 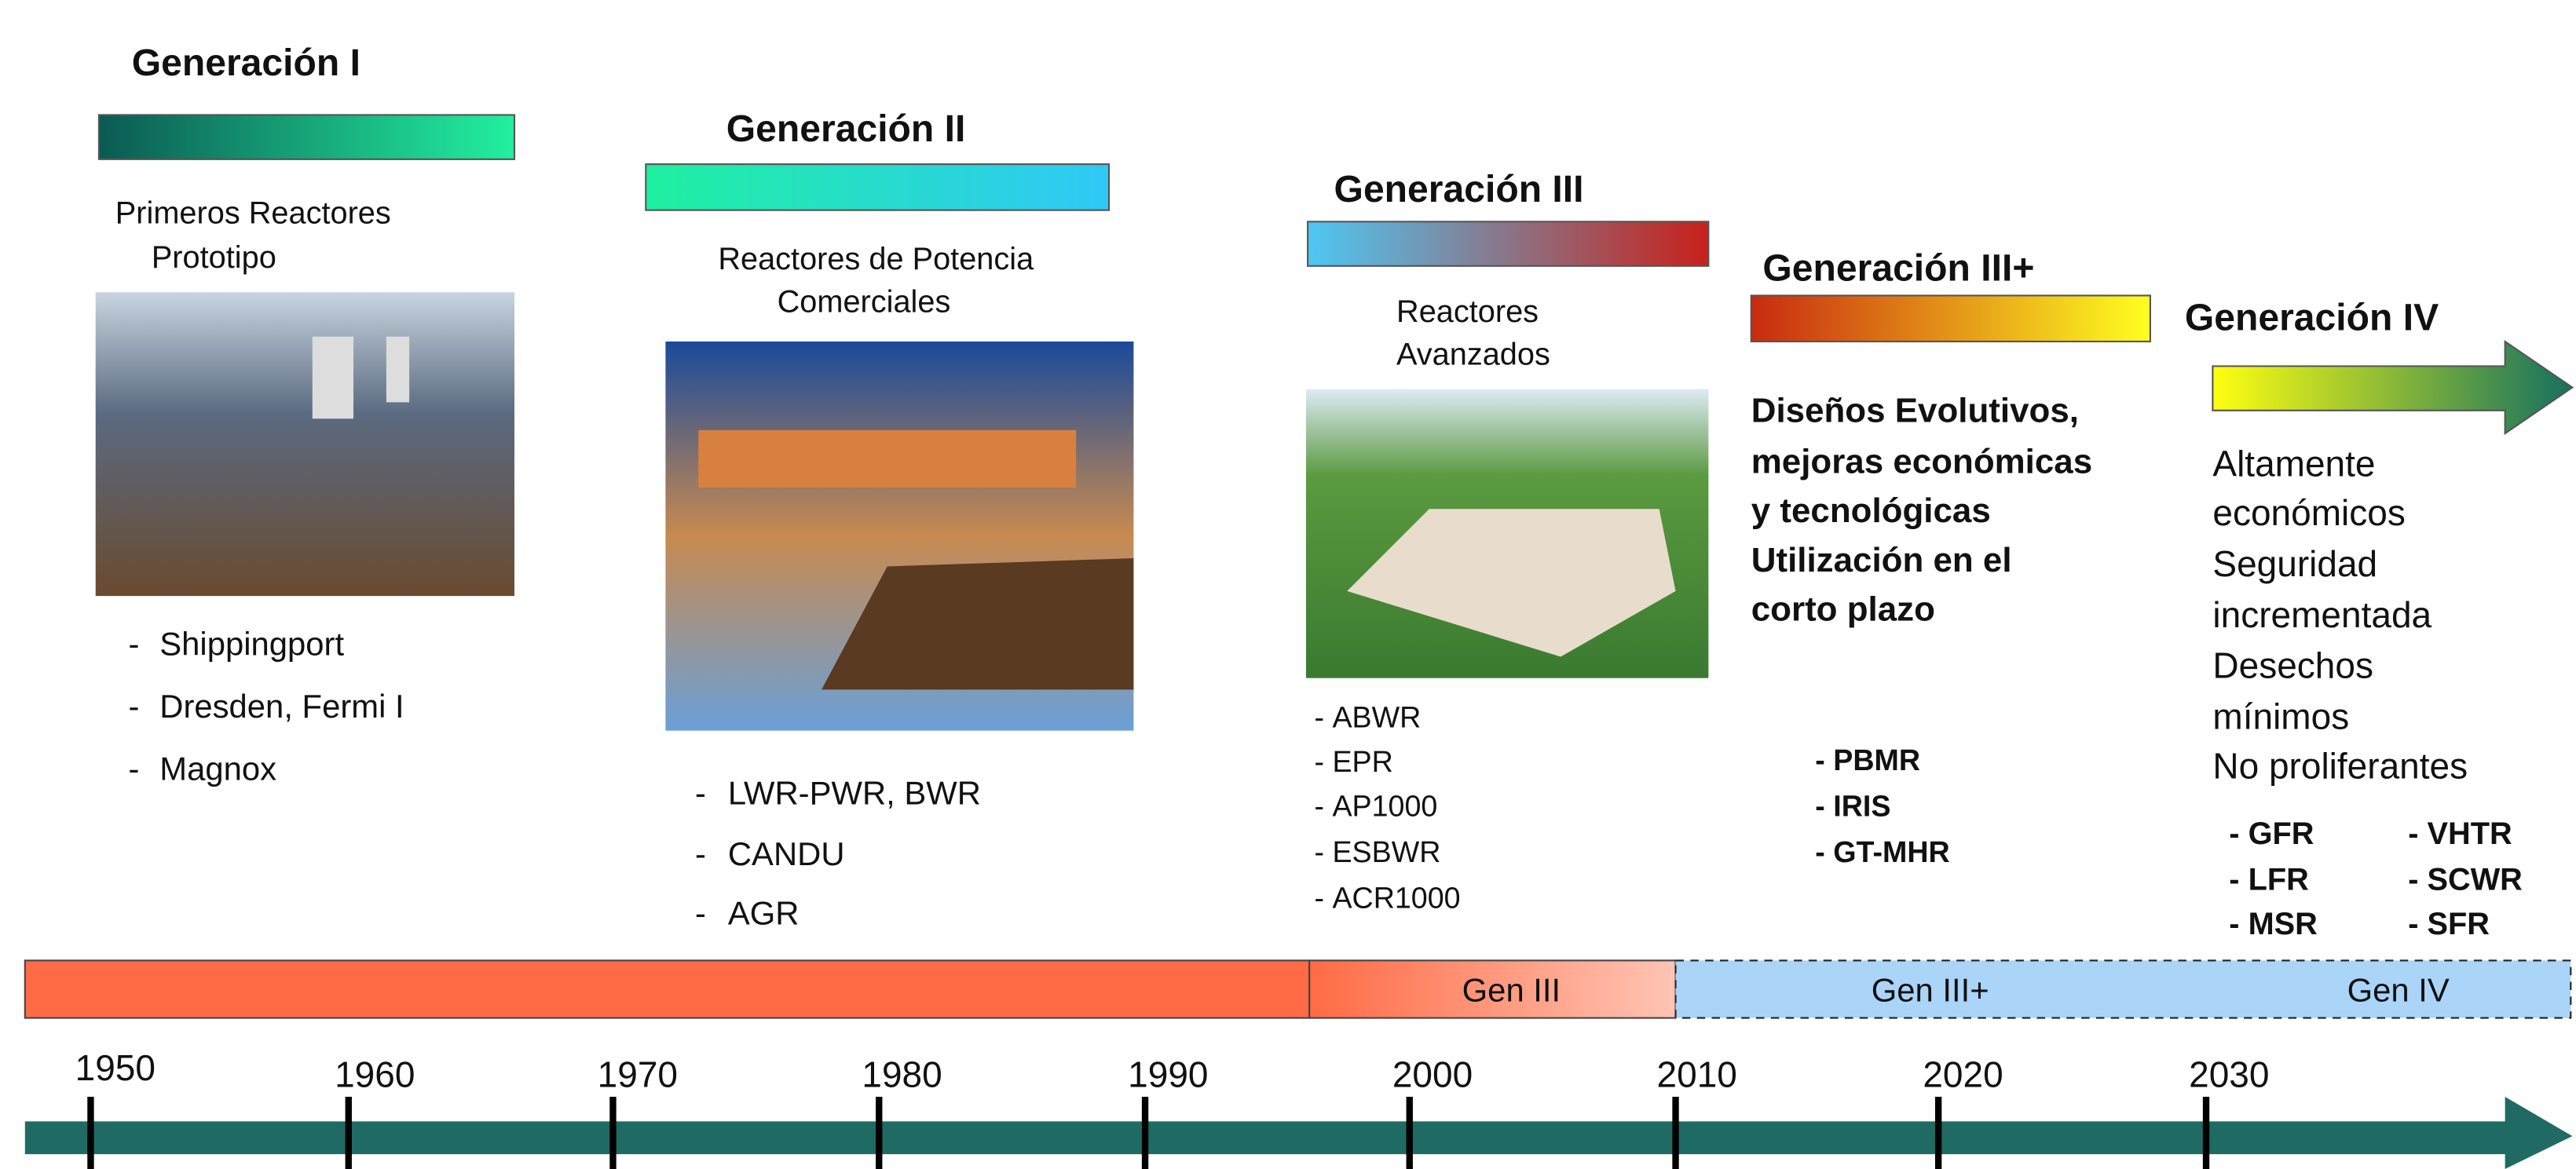 I want to click on year: 2010, so click(x=1697, y=1074).